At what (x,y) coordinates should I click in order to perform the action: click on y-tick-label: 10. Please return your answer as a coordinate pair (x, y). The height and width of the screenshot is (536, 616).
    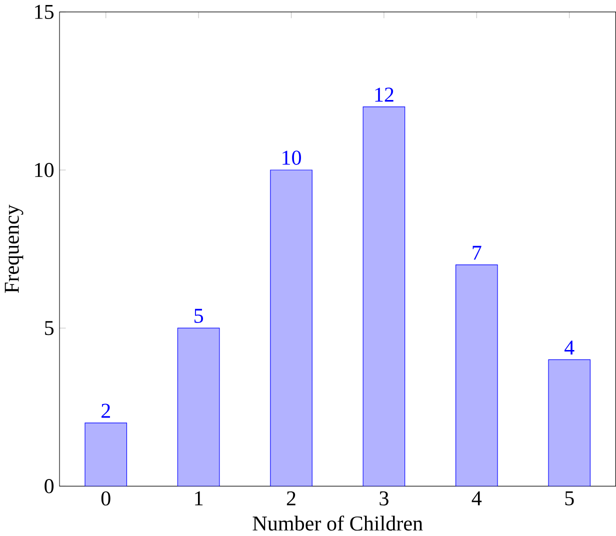
    Looking at the image, I should click on (44, 170).